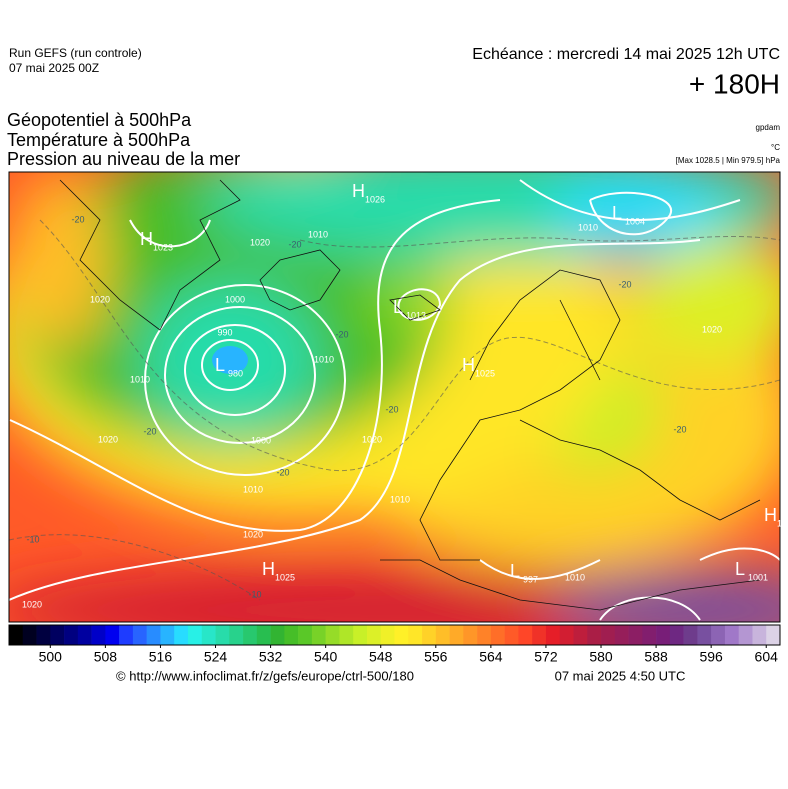 Image resolution: width=788 pixels, height=789 pixels. I want to click on center-pressure: 1004, so click(635, 221).